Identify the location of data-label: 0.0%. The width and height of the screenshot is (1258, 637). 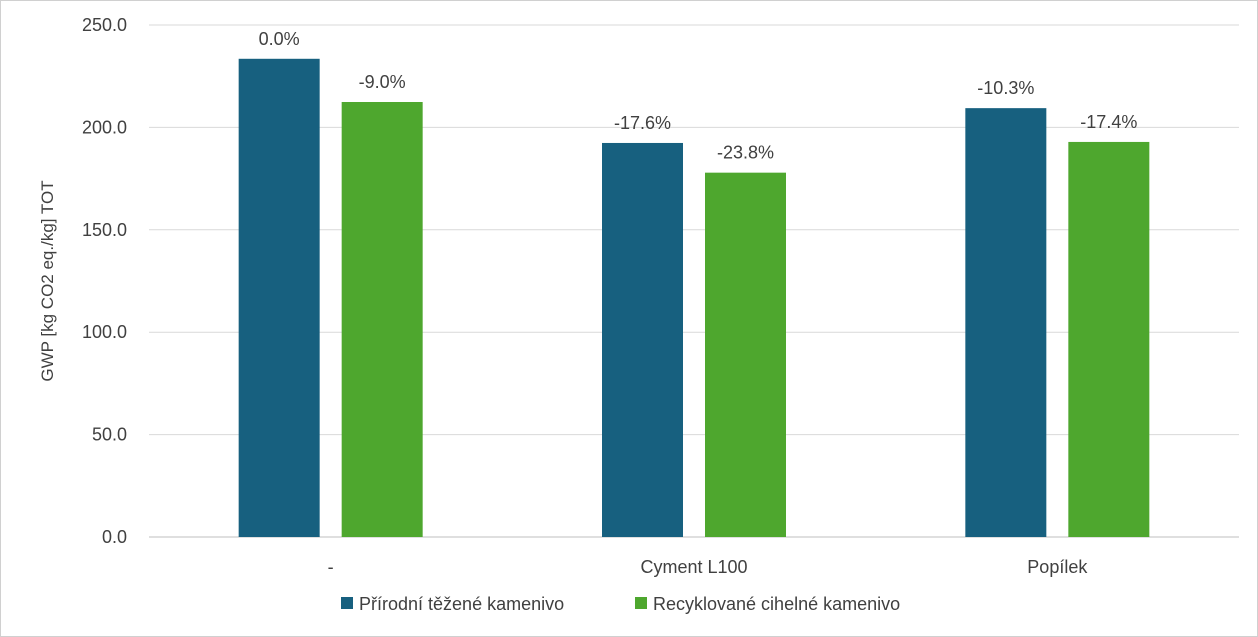
(279, 39).